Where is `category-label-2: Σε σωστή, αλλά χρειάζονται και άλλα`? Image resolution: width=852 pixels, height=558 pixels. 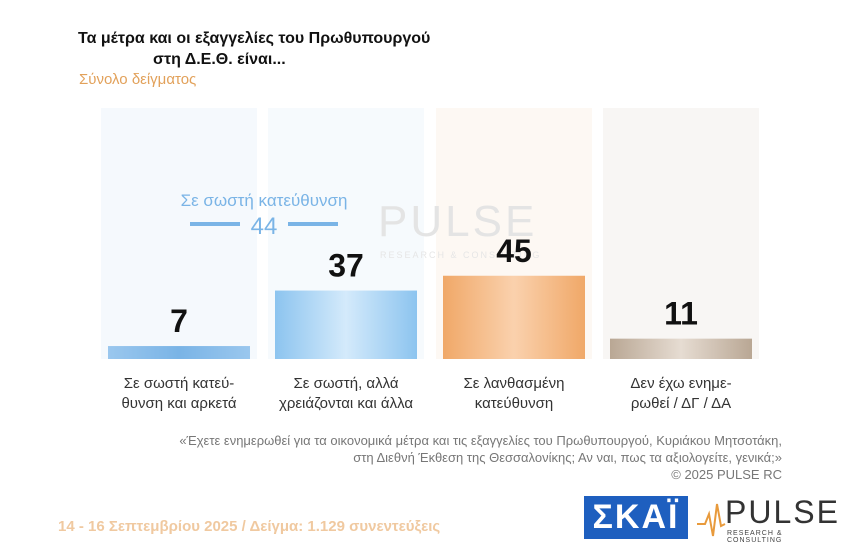
category-label-2: Σε σωστή, αλλά χρειάζονται και άλλα is located at coordinates (346, 394).